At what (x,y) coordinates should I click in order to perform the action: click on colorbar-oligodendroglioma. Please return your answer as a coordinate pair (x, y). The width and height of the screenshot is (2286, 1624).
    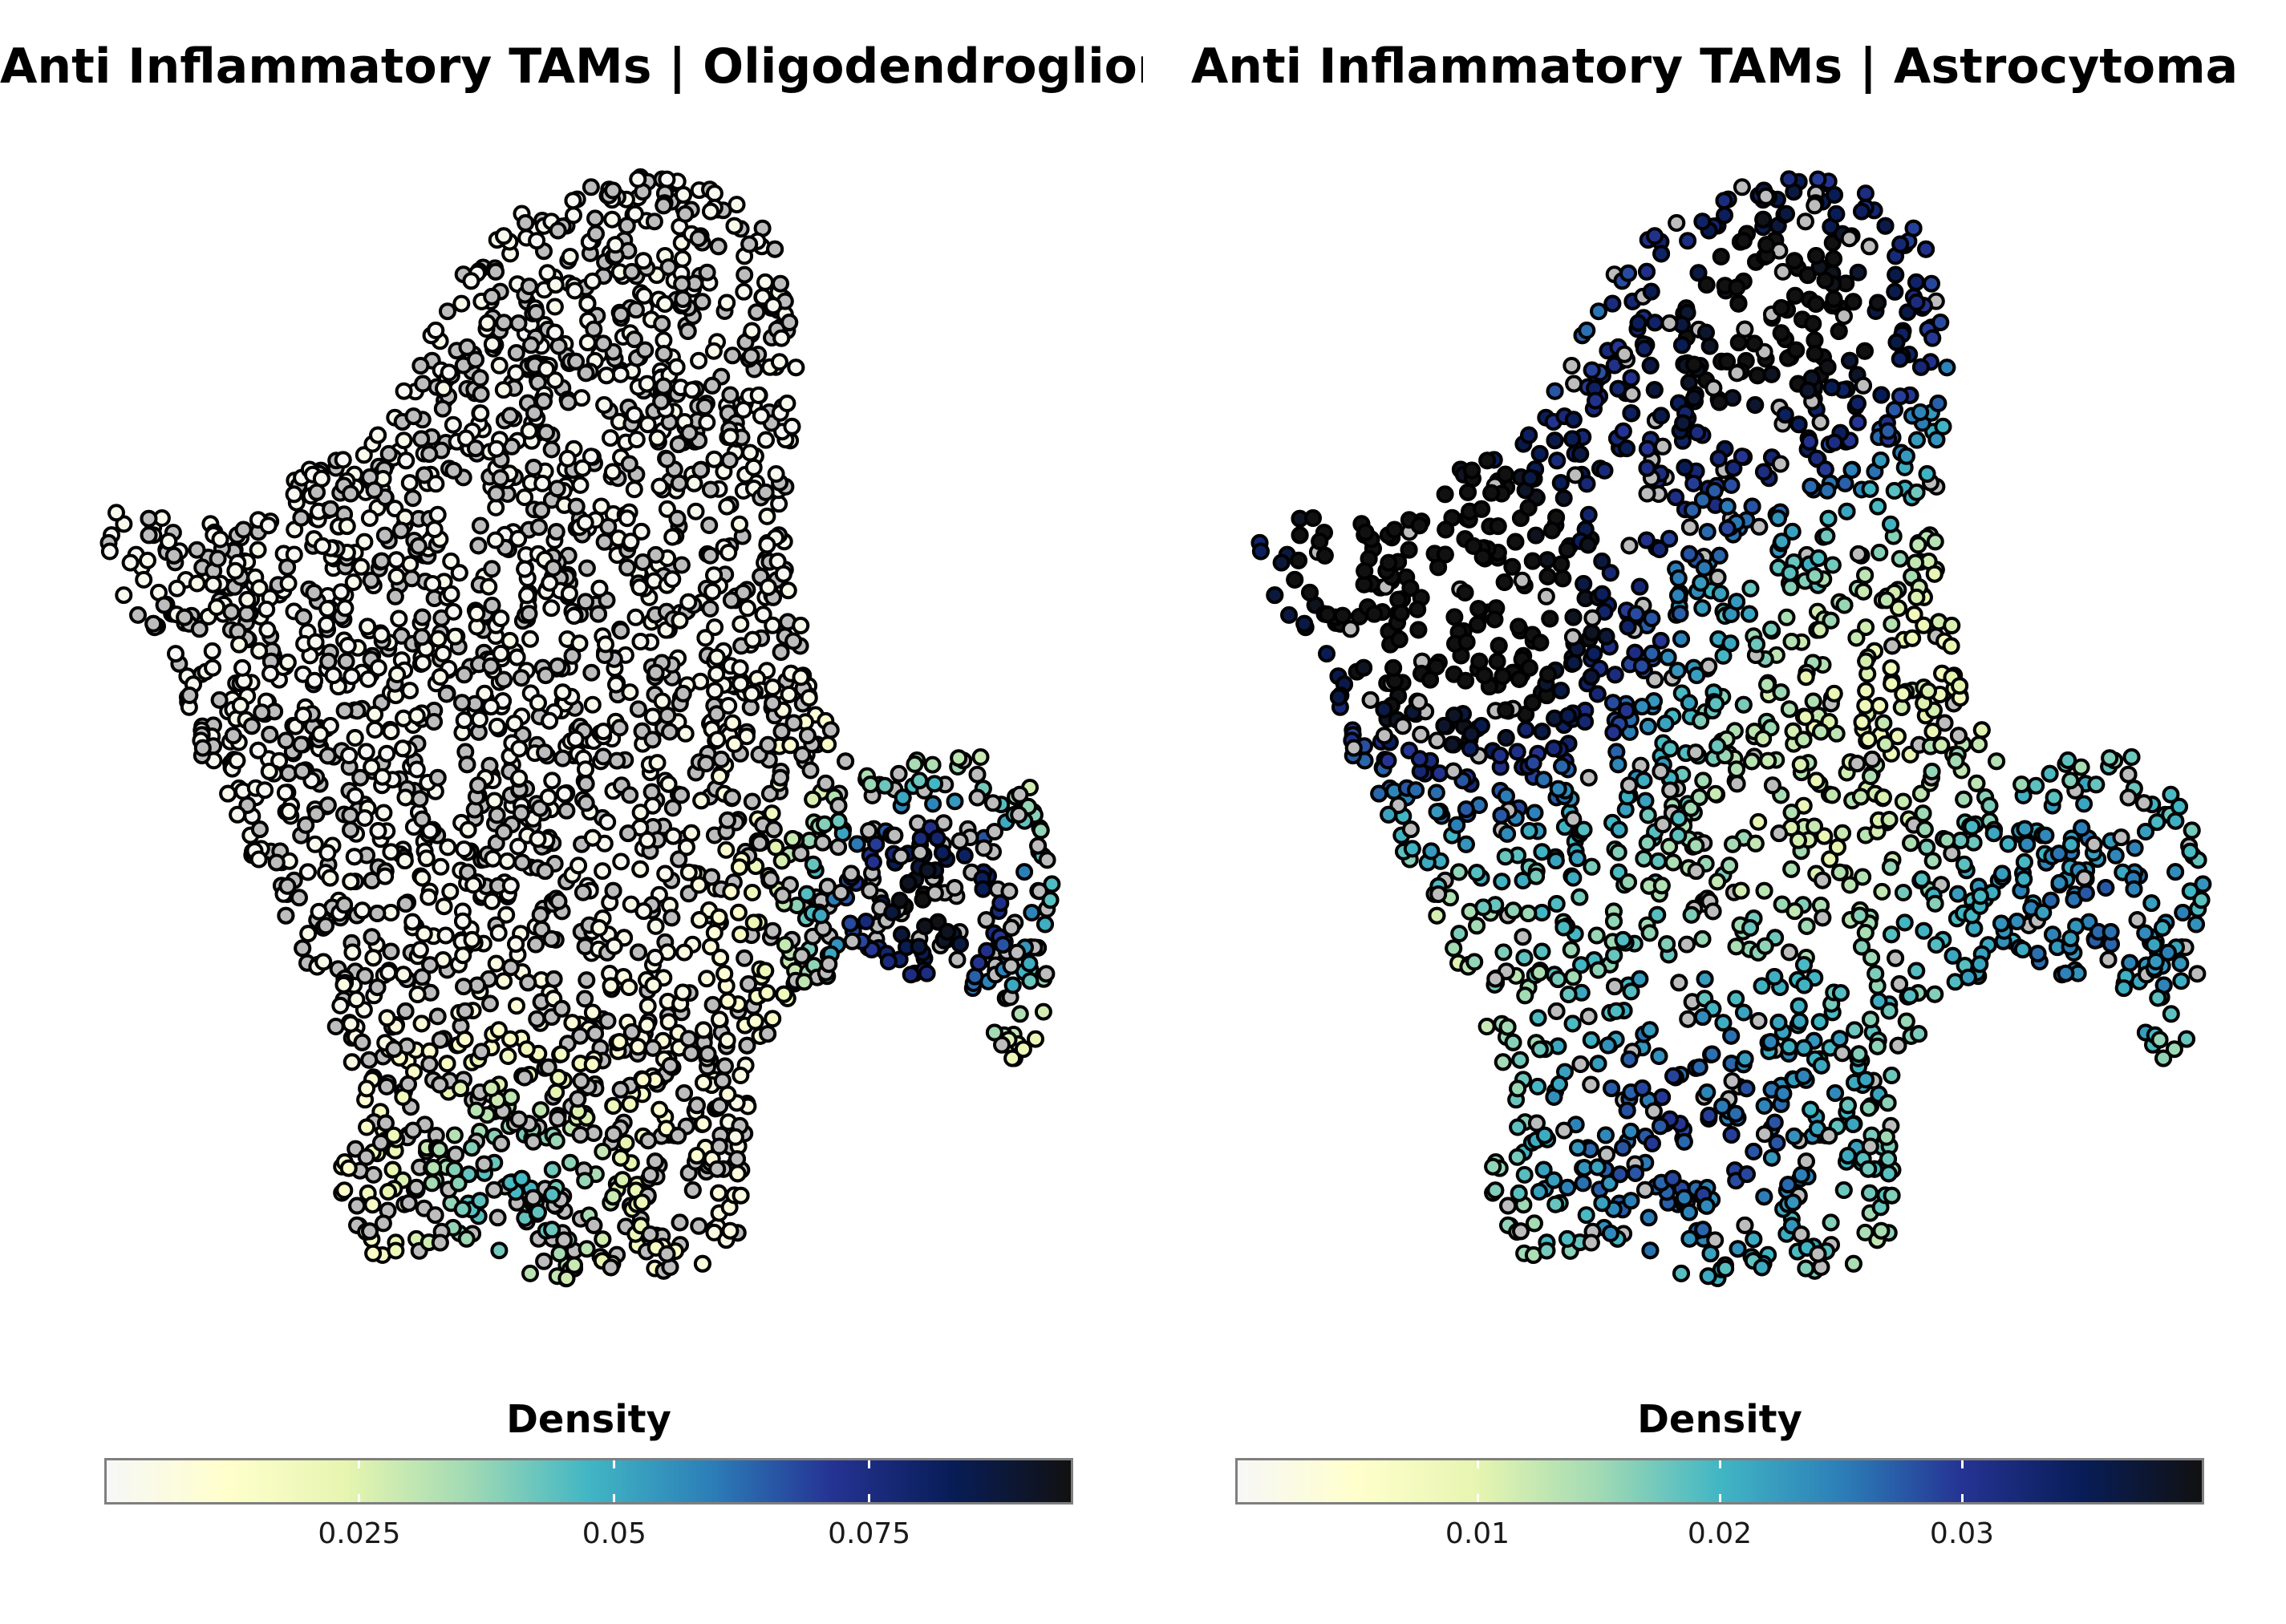
    Looking at the image, I should click on (589, 1481).